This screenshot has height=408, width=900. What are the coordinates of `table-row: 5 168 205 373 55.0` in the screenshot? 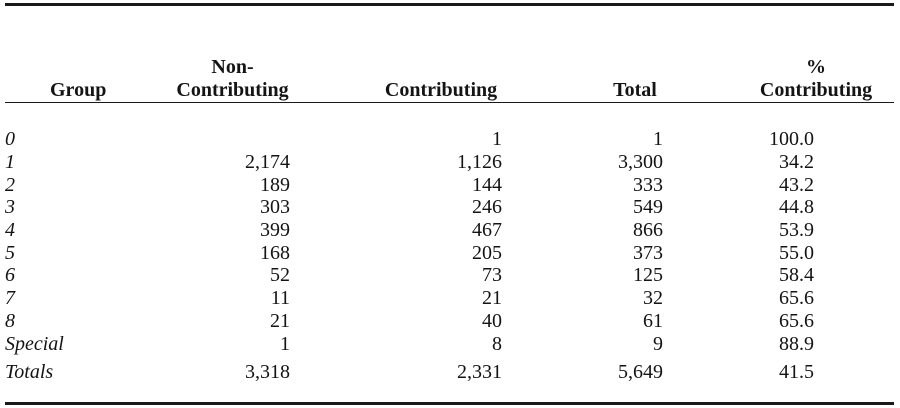 It's located at (449, 252).